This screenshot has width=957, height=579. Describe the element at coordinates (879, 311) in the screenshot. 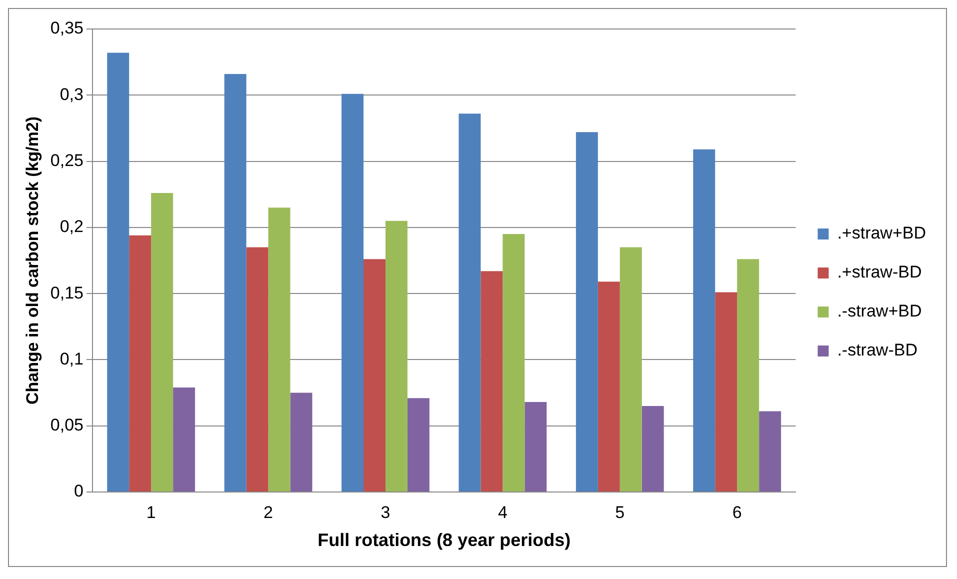

I see `legend-label: .-straw+BD` at that location.